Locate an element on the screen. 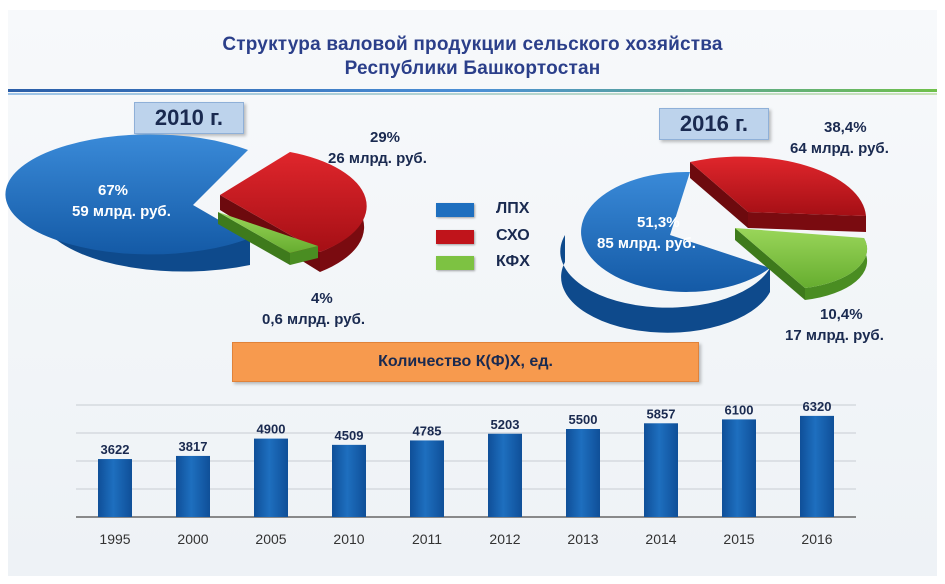  title-line-2: Республики Башкортостан is located at coordinates (472, 68).